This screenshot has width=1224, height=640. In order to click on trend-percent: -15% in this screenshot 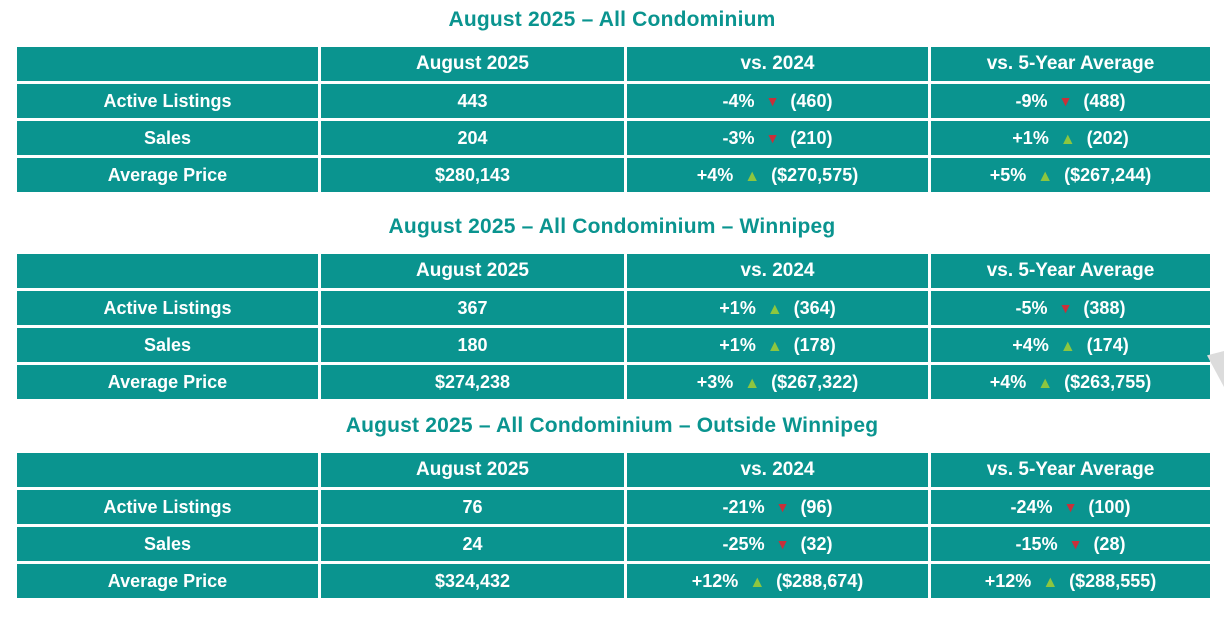, I will do `click(1036, 543)`.